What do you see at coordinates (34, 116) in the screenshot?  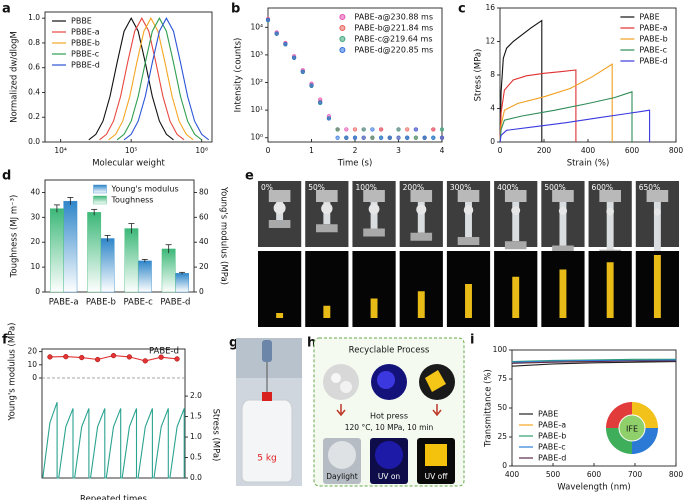 I see `y-tick-label: 0.2` at bounding box center [34, 116].